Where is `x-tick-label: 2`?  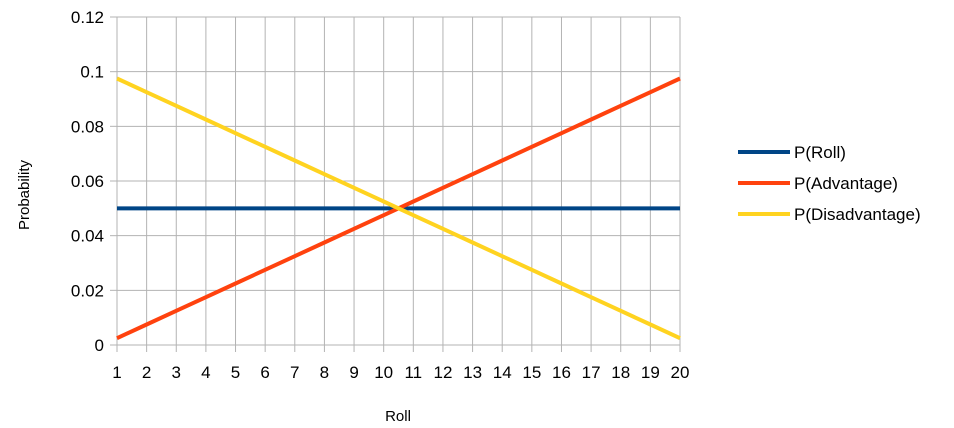
x-tick-label: 2 is located at coordinates (146, 372).